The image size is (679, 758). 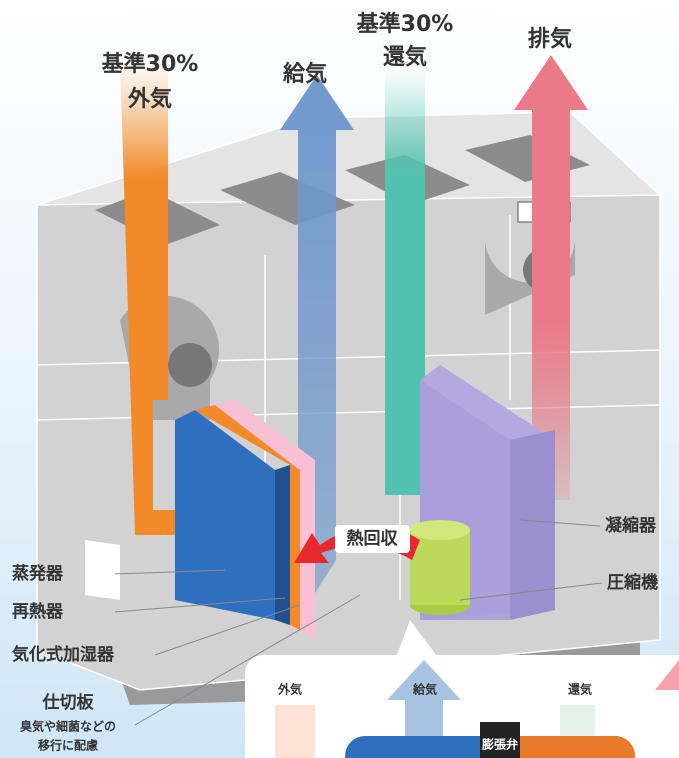 I want to click on condenser-right, so click(x=532, y=525).